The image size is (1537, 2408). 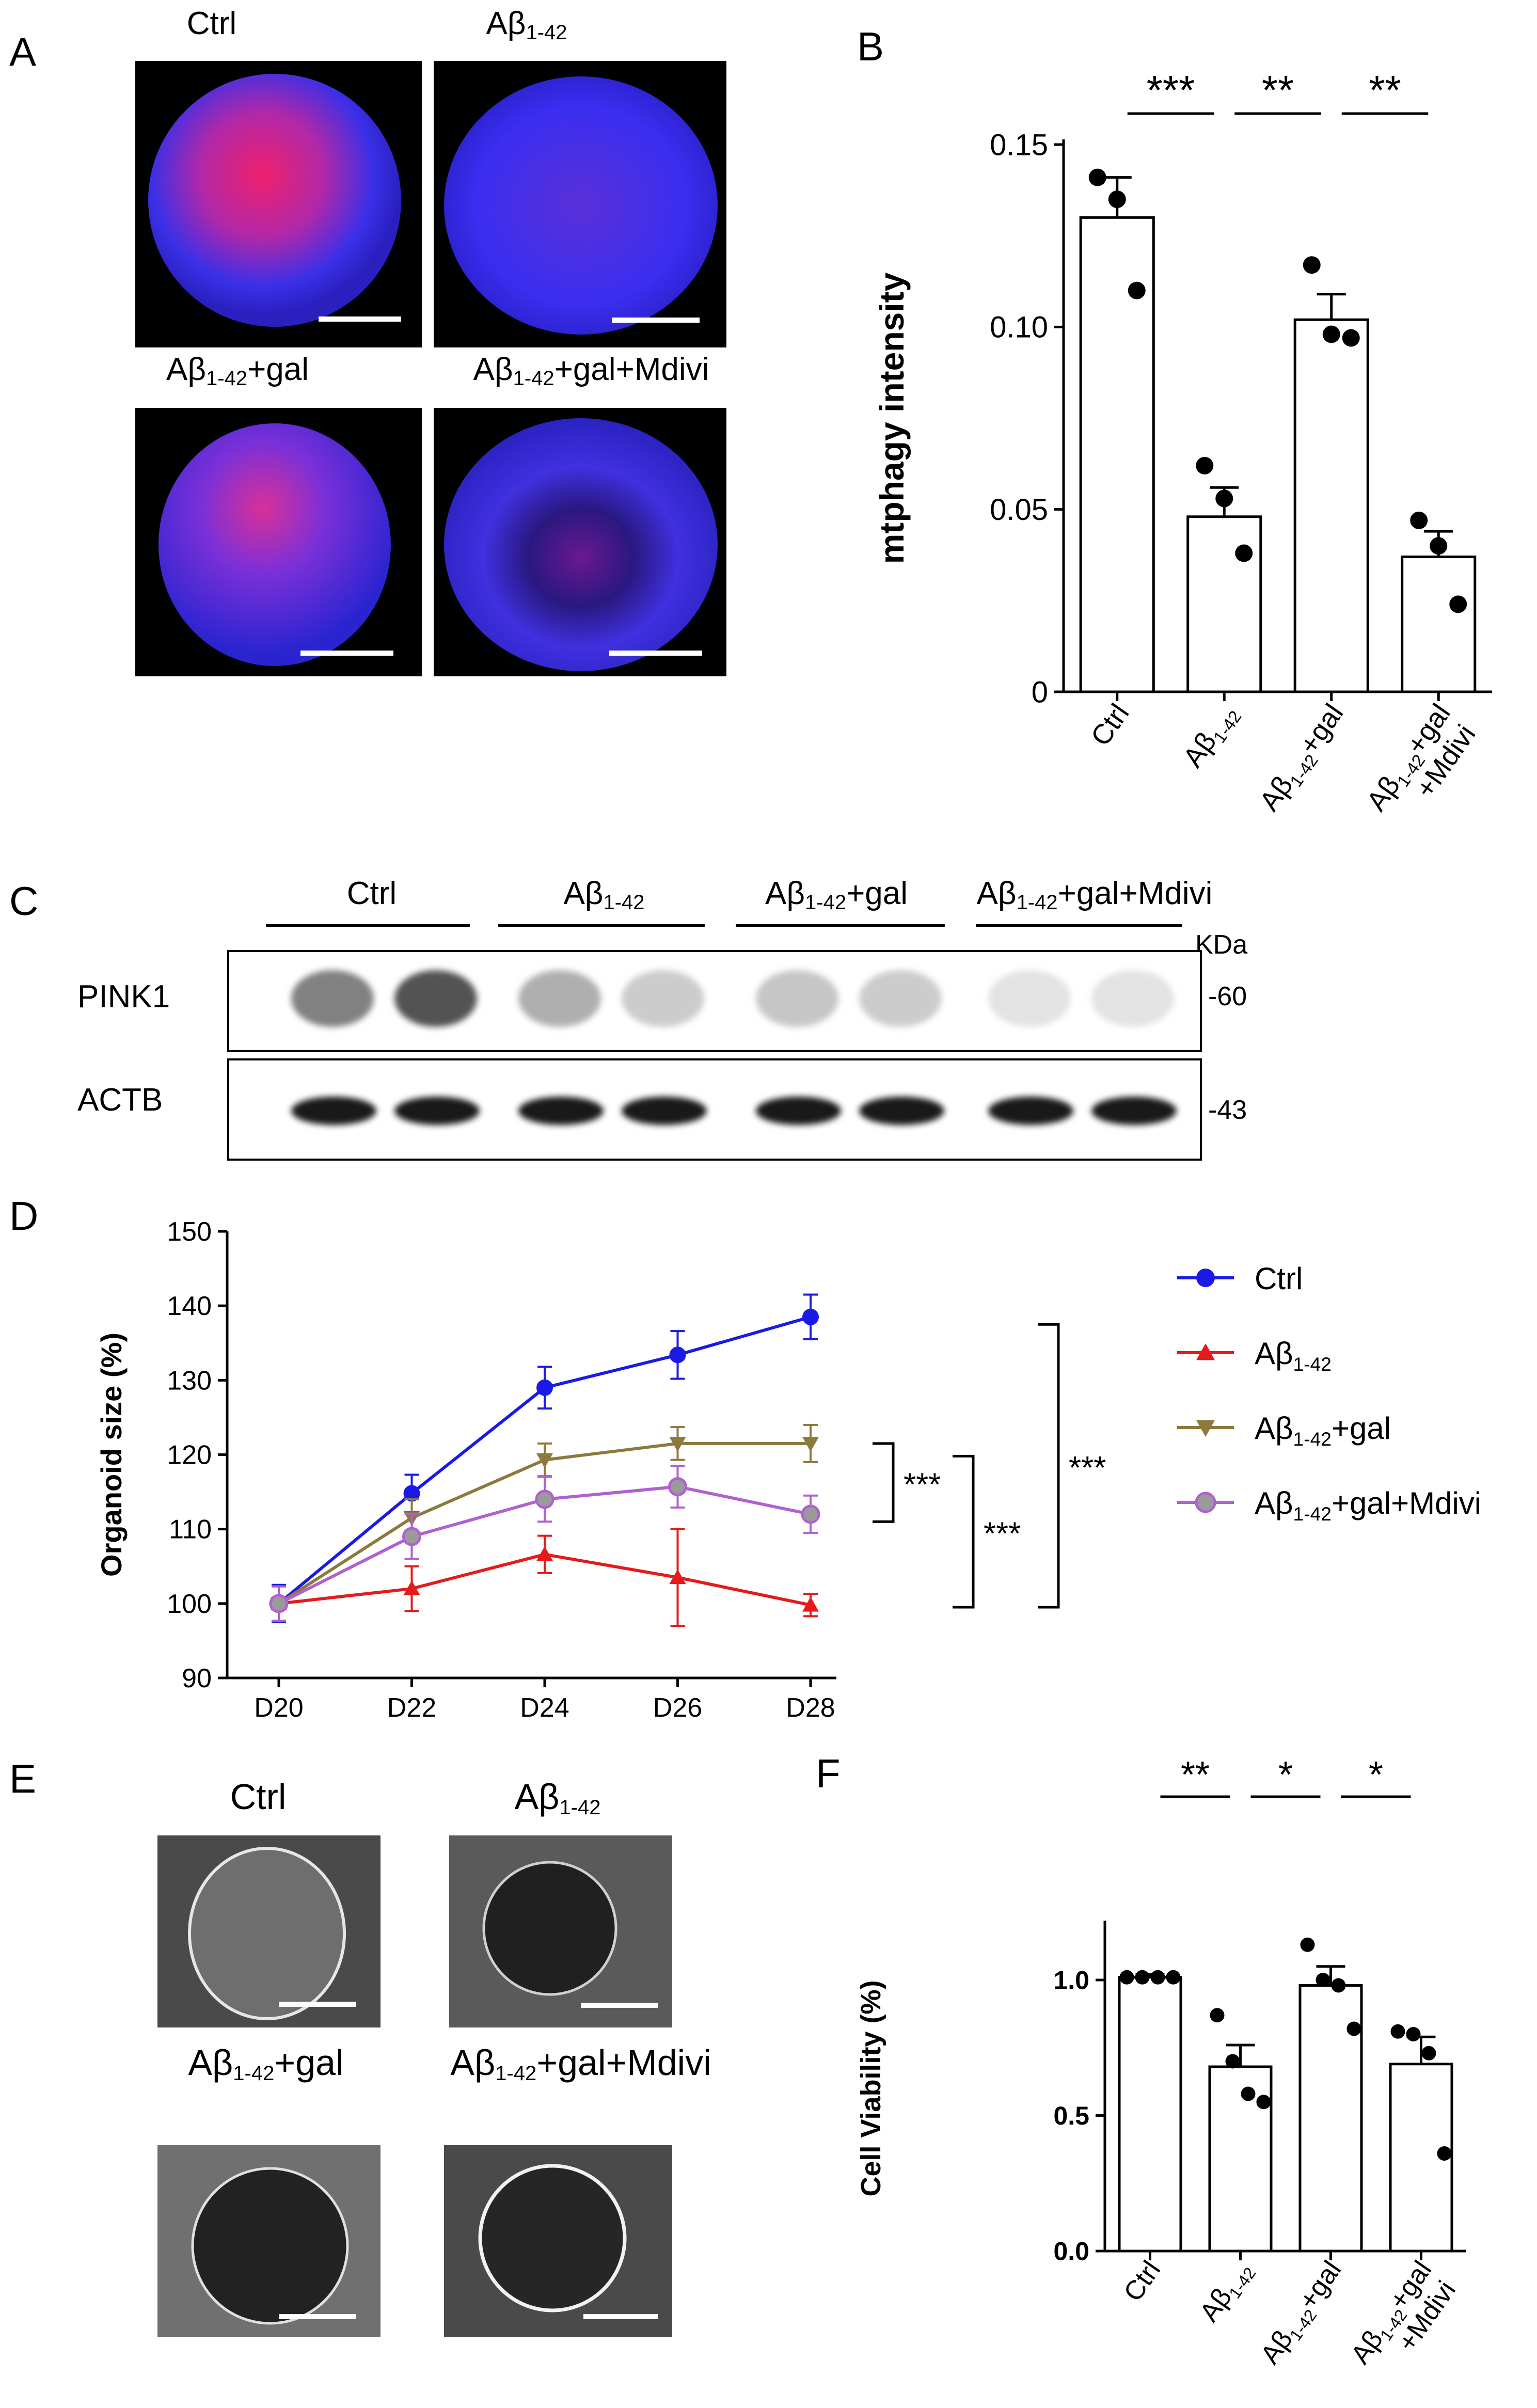 What do you see at coordinates (714, 1109) in the screenshot?
I see `actb-blot` at bounding box center [714, 1109].